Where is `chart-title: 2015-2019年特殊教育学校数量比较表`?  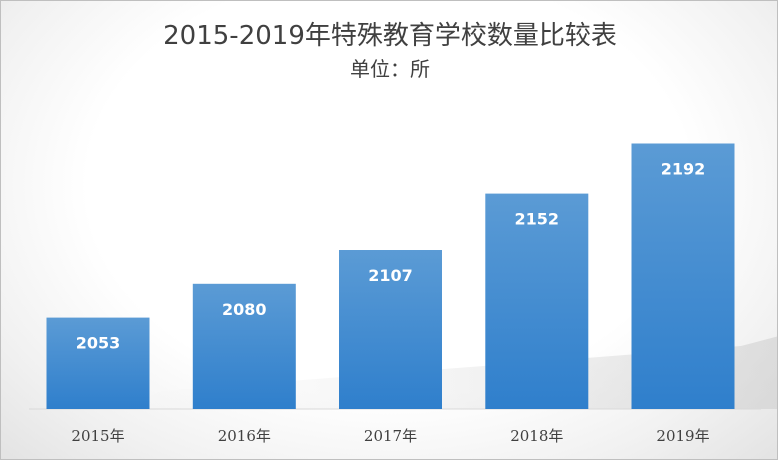 chart-title: 2015-2019年特殊教育学校数量比较表 is located at coordinates (390, 36).